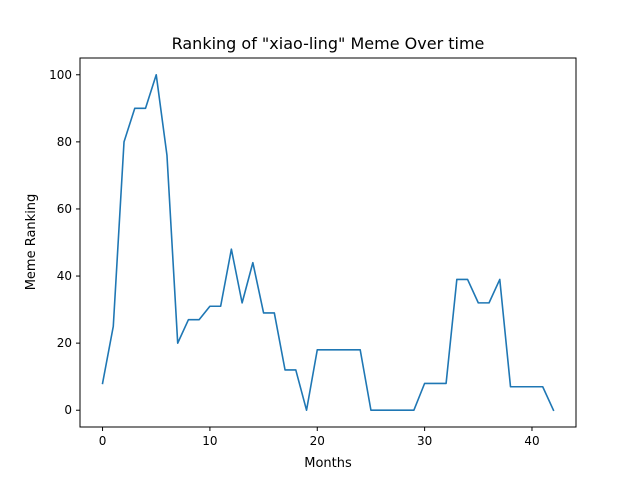 This screenshot has width=640, height=480. I want to click on x-tick-label: 20, so click(317, 441).